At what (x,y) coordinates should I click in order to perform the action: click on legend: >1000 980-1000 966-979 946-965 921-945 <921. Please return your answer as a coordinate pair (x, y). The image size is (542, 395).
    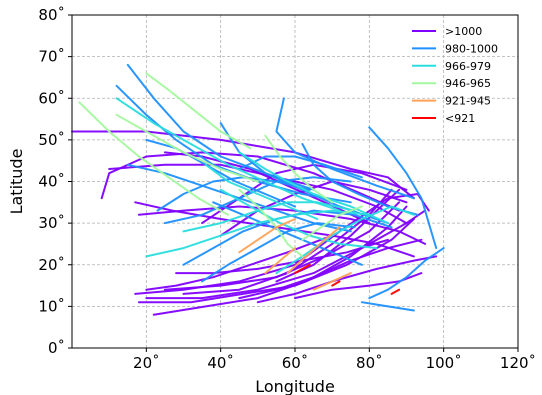
    Looking at the image, I should click on (455, 75).